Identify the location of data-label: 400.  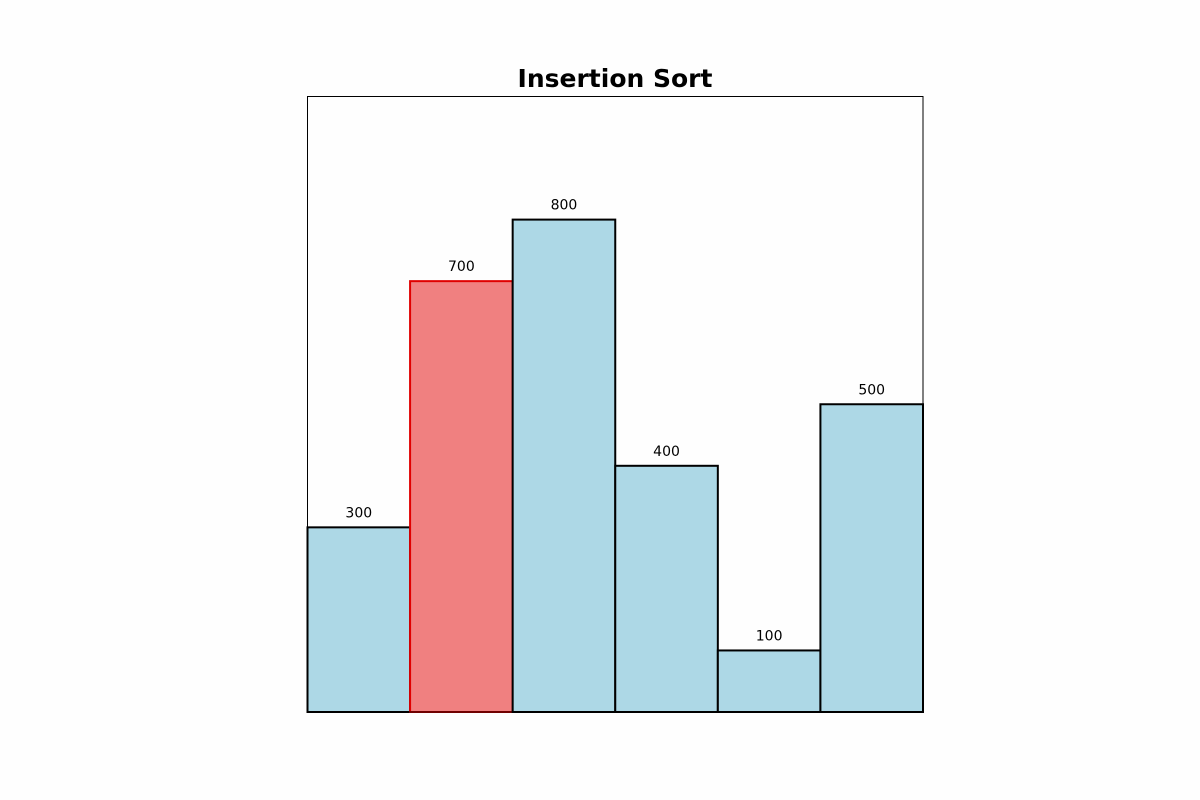
(666, 452).